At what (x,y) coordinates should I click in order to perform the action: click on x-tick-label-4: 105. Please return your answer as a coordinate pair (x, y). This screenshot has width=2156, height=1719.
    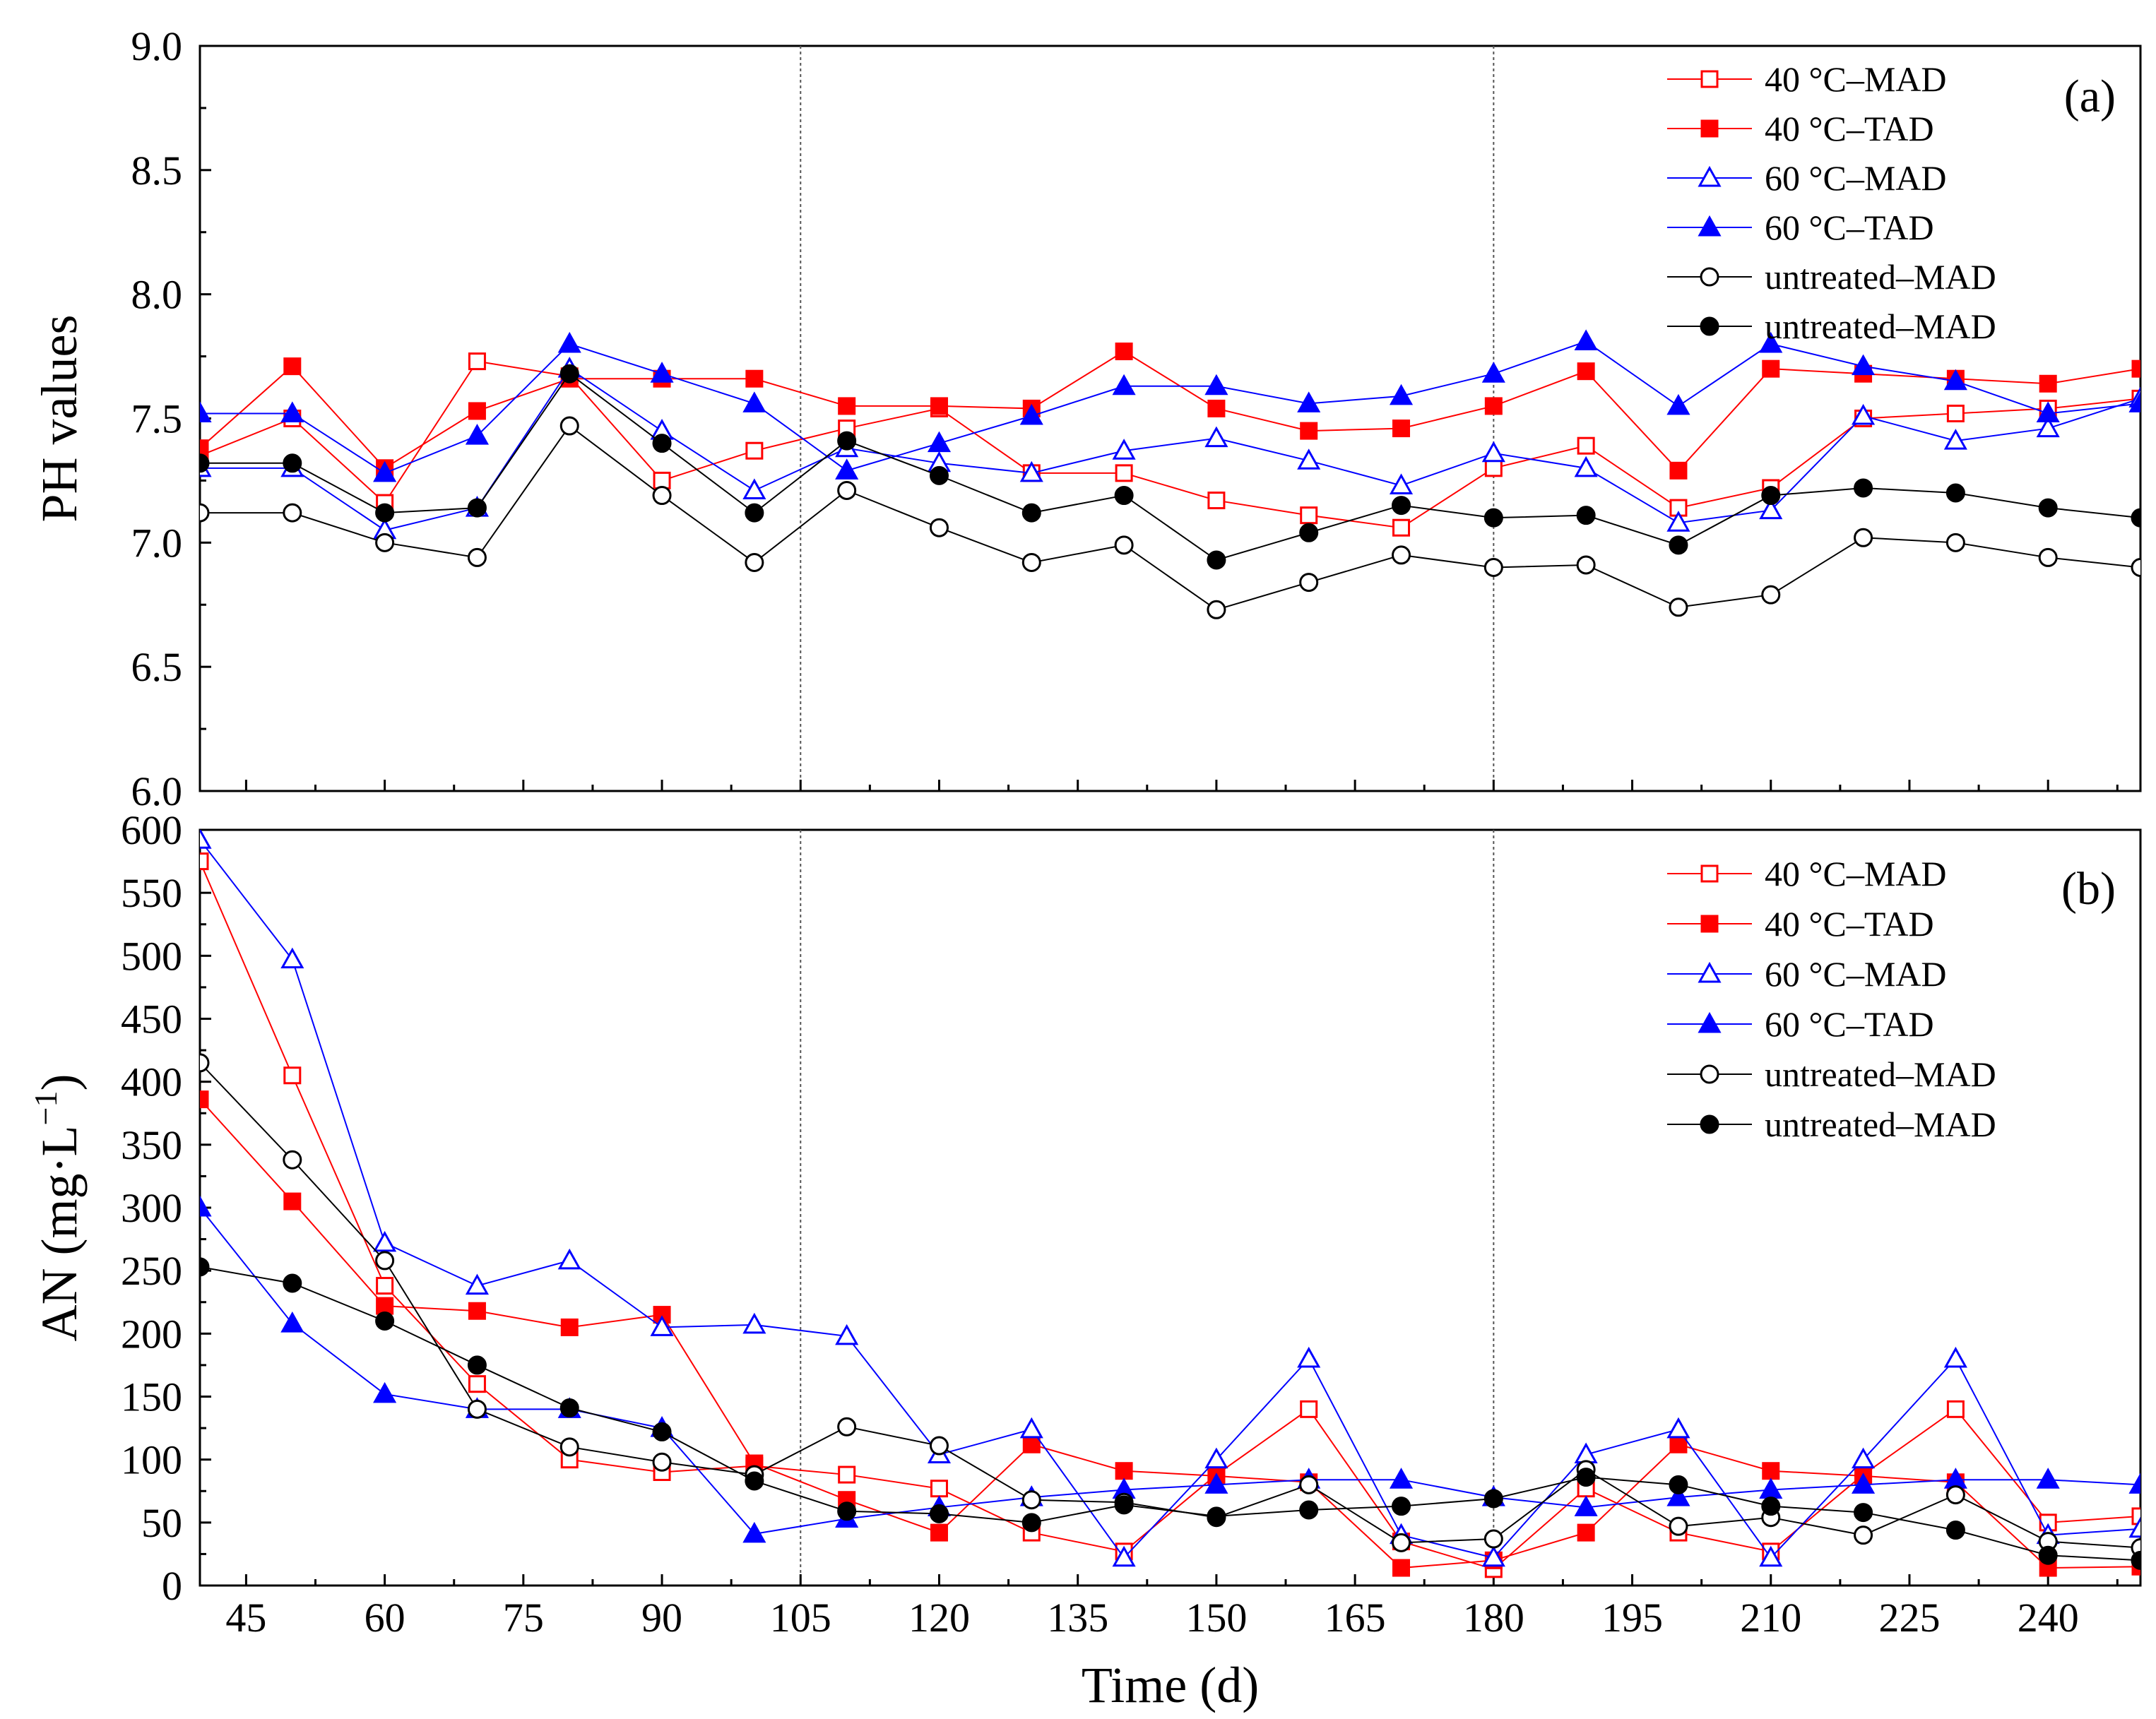
    Looking at the image, I should click on (800, 1618).